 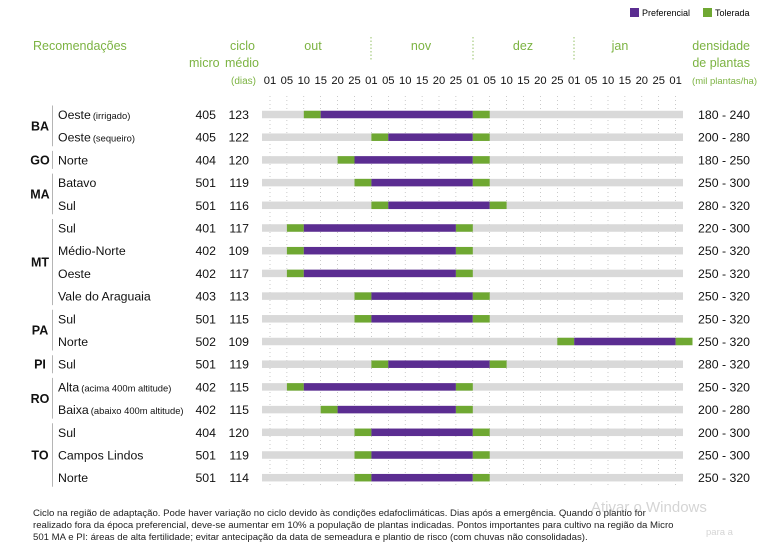 I want to click on row-region-label: Oeste (irrigado), so click(x=94, y=115).